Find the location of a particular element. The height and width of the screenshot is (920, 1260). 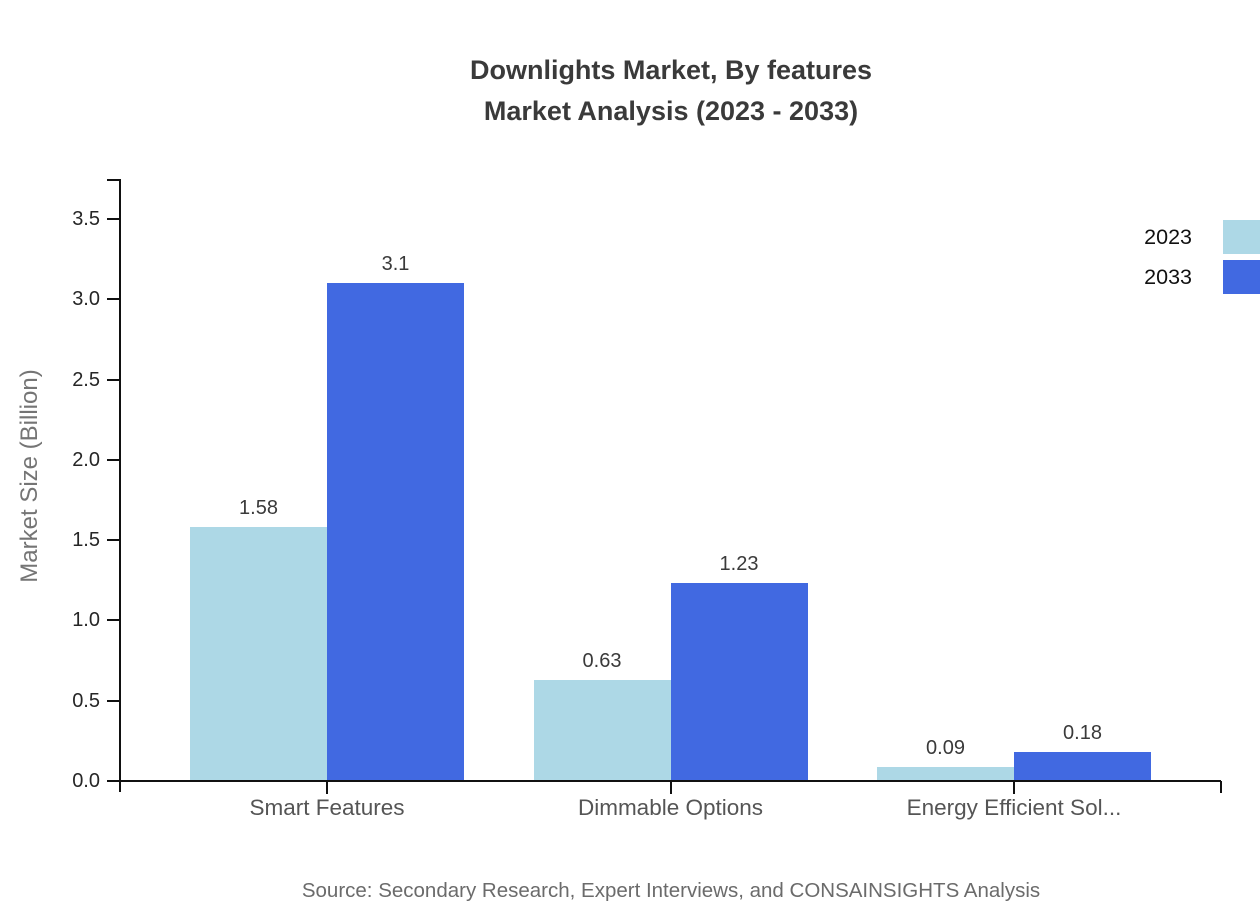

bar-2023-energy-efficient-sol is located at coordinates (945, 774).